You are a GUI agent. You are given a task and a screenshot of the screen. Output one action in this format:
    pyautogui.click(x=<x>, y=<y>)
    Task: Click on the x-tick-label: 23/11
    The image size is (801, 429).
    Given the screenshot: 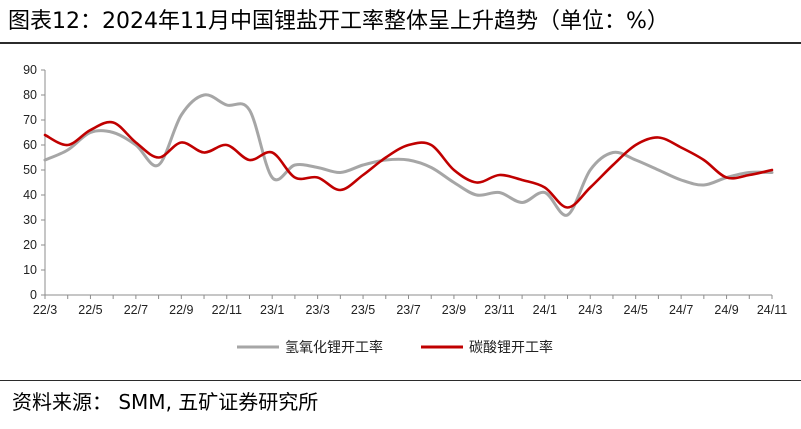 What is the action you would take?
    pyautogui.click(x=499, y=310)
    